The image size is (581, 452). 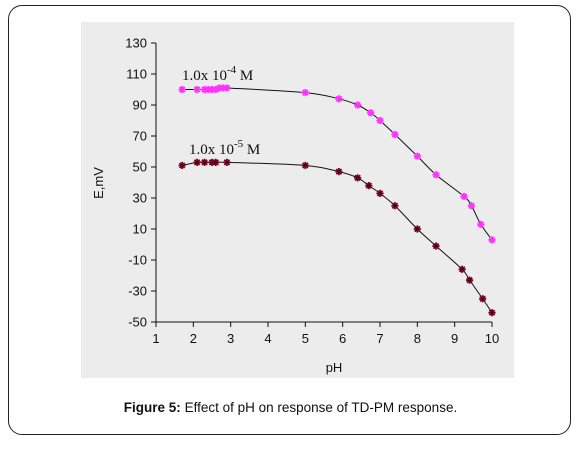 What do you see at coordinates (140, 198) in the screenshot?
I see `y-tick-label: 30` at bounding box center [140, 198].